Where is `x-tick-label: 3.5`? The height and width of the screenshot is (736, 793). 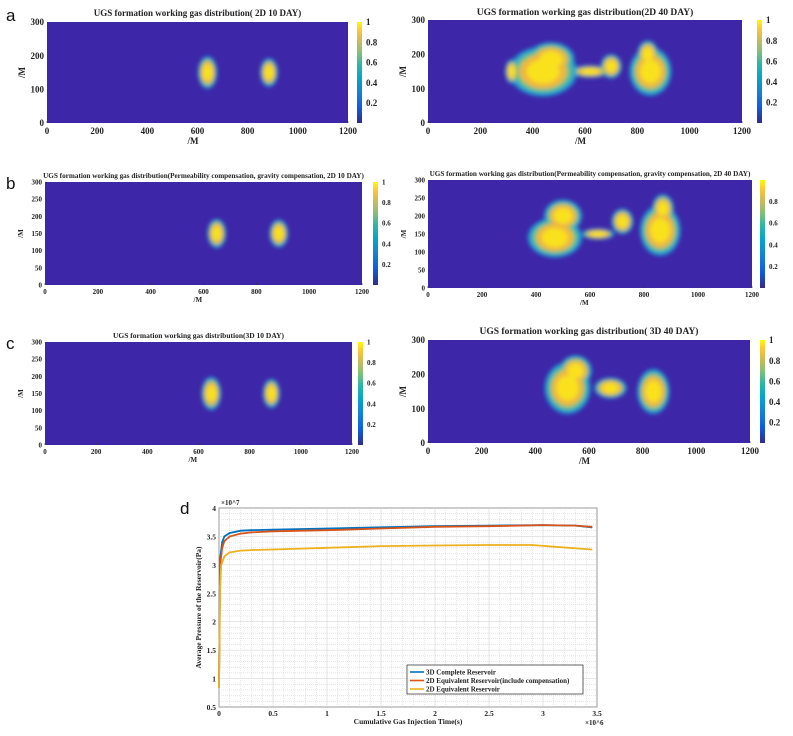
x-tick-label: 3.5 is located at coordinates (597, 713).